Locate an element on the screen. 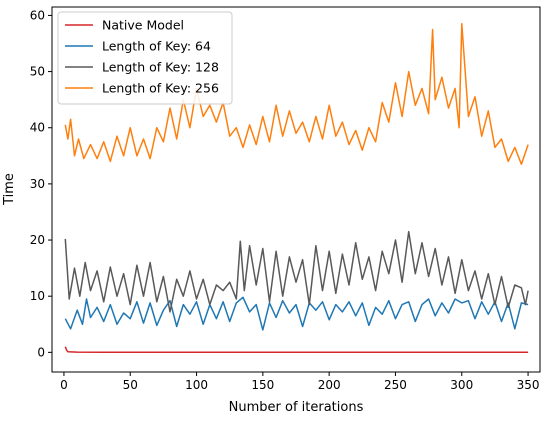  x-tick-label: 150 is located at coordinates (262, 385).